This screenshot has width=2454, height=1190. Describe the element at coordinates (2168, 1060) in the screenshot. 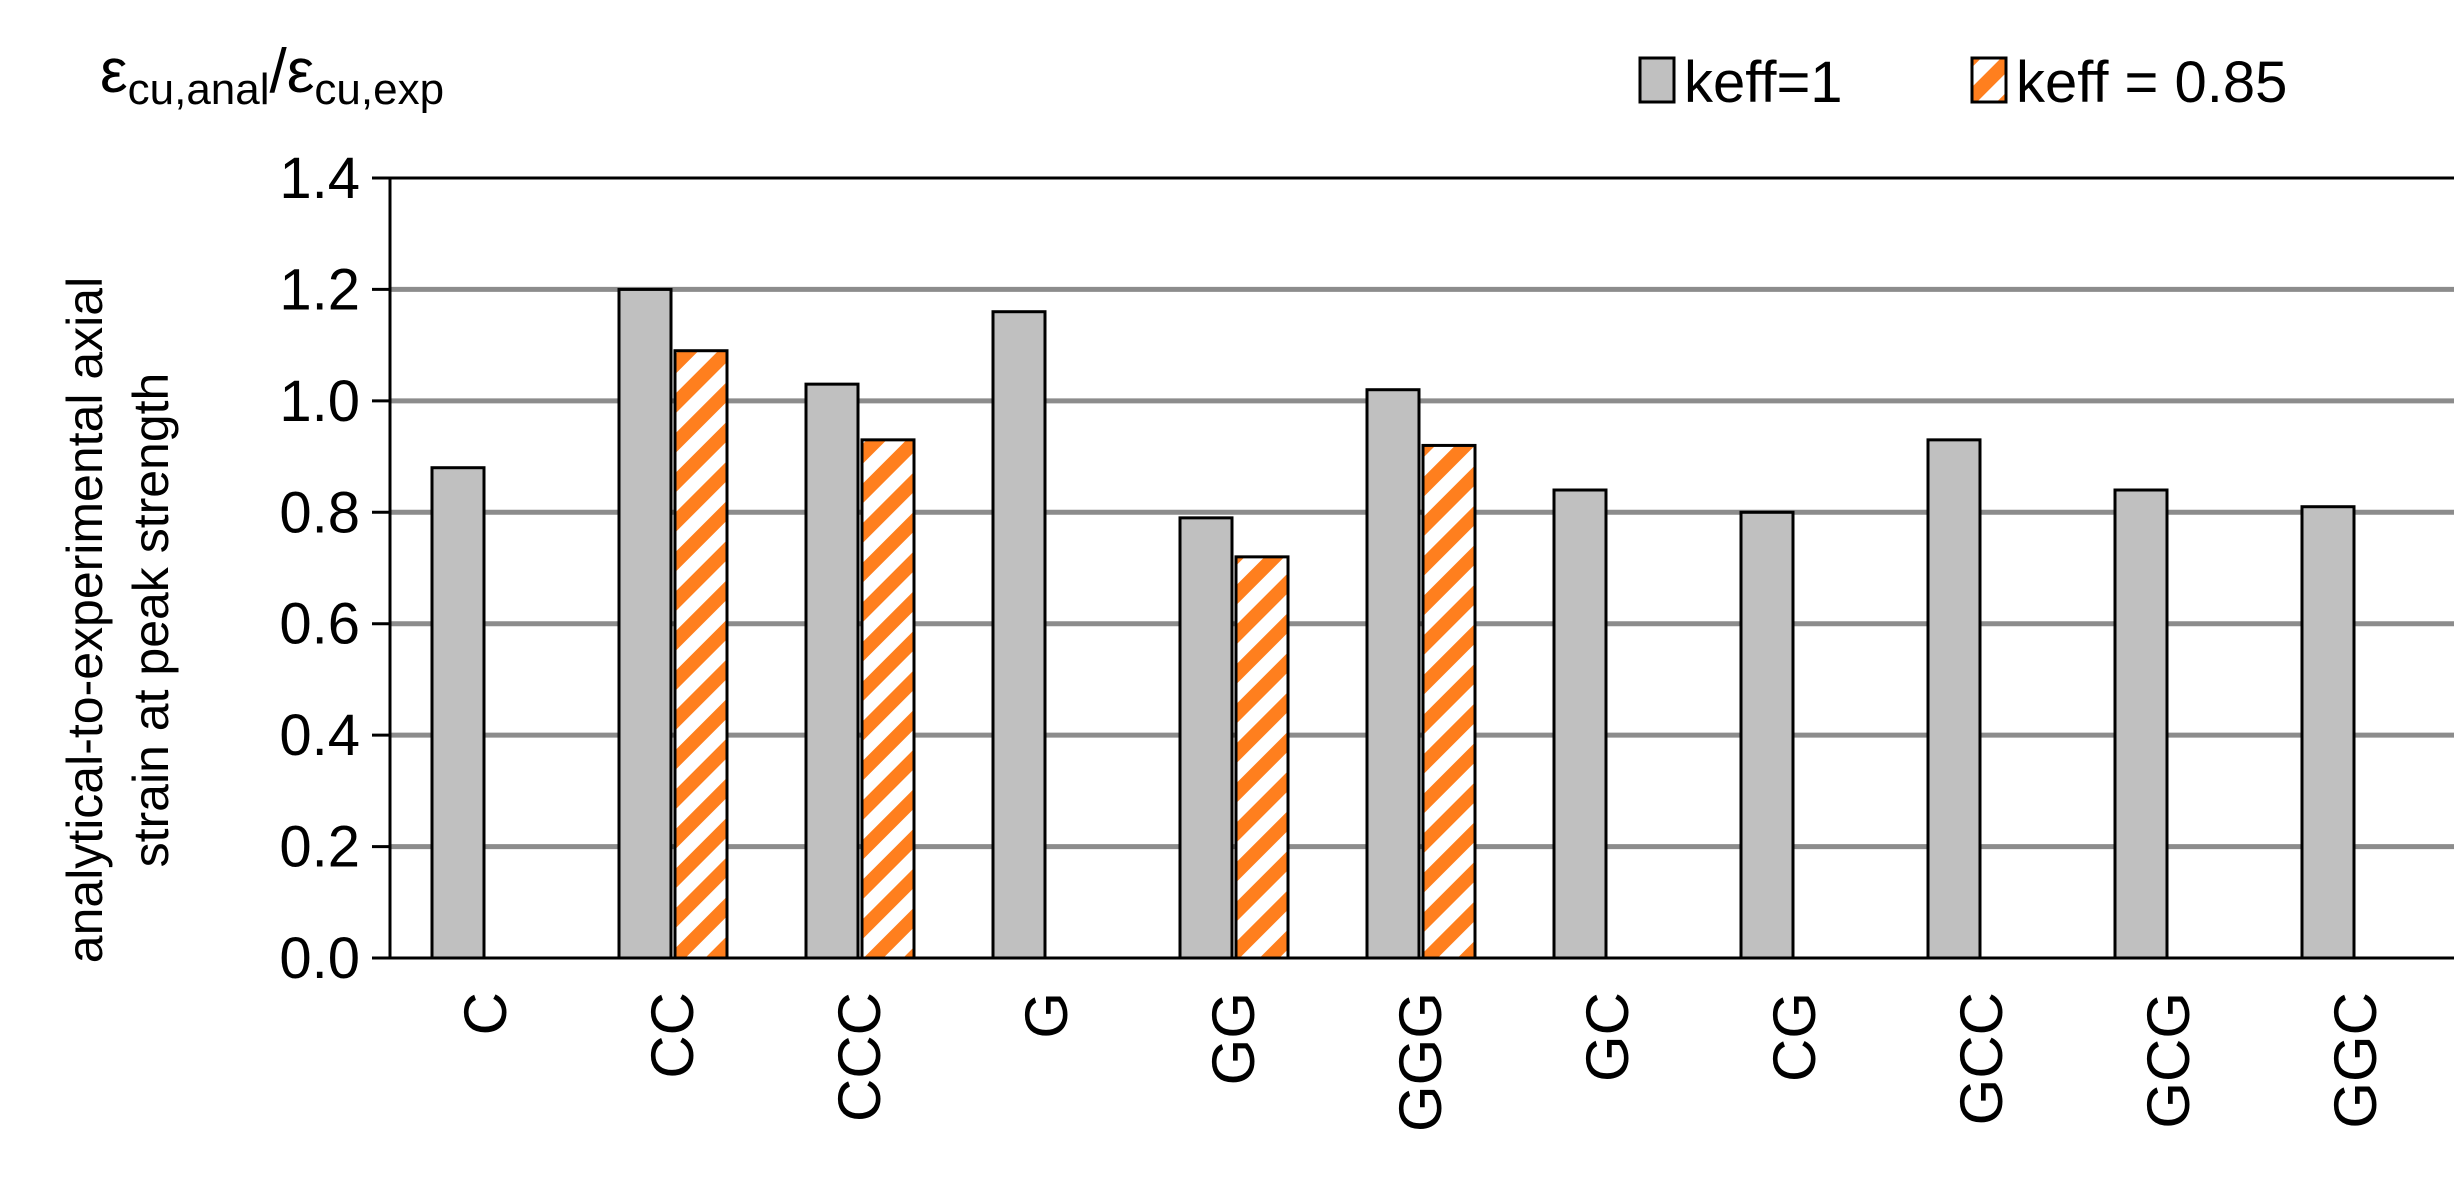

I see `x-tick-label: GCG` at that location.